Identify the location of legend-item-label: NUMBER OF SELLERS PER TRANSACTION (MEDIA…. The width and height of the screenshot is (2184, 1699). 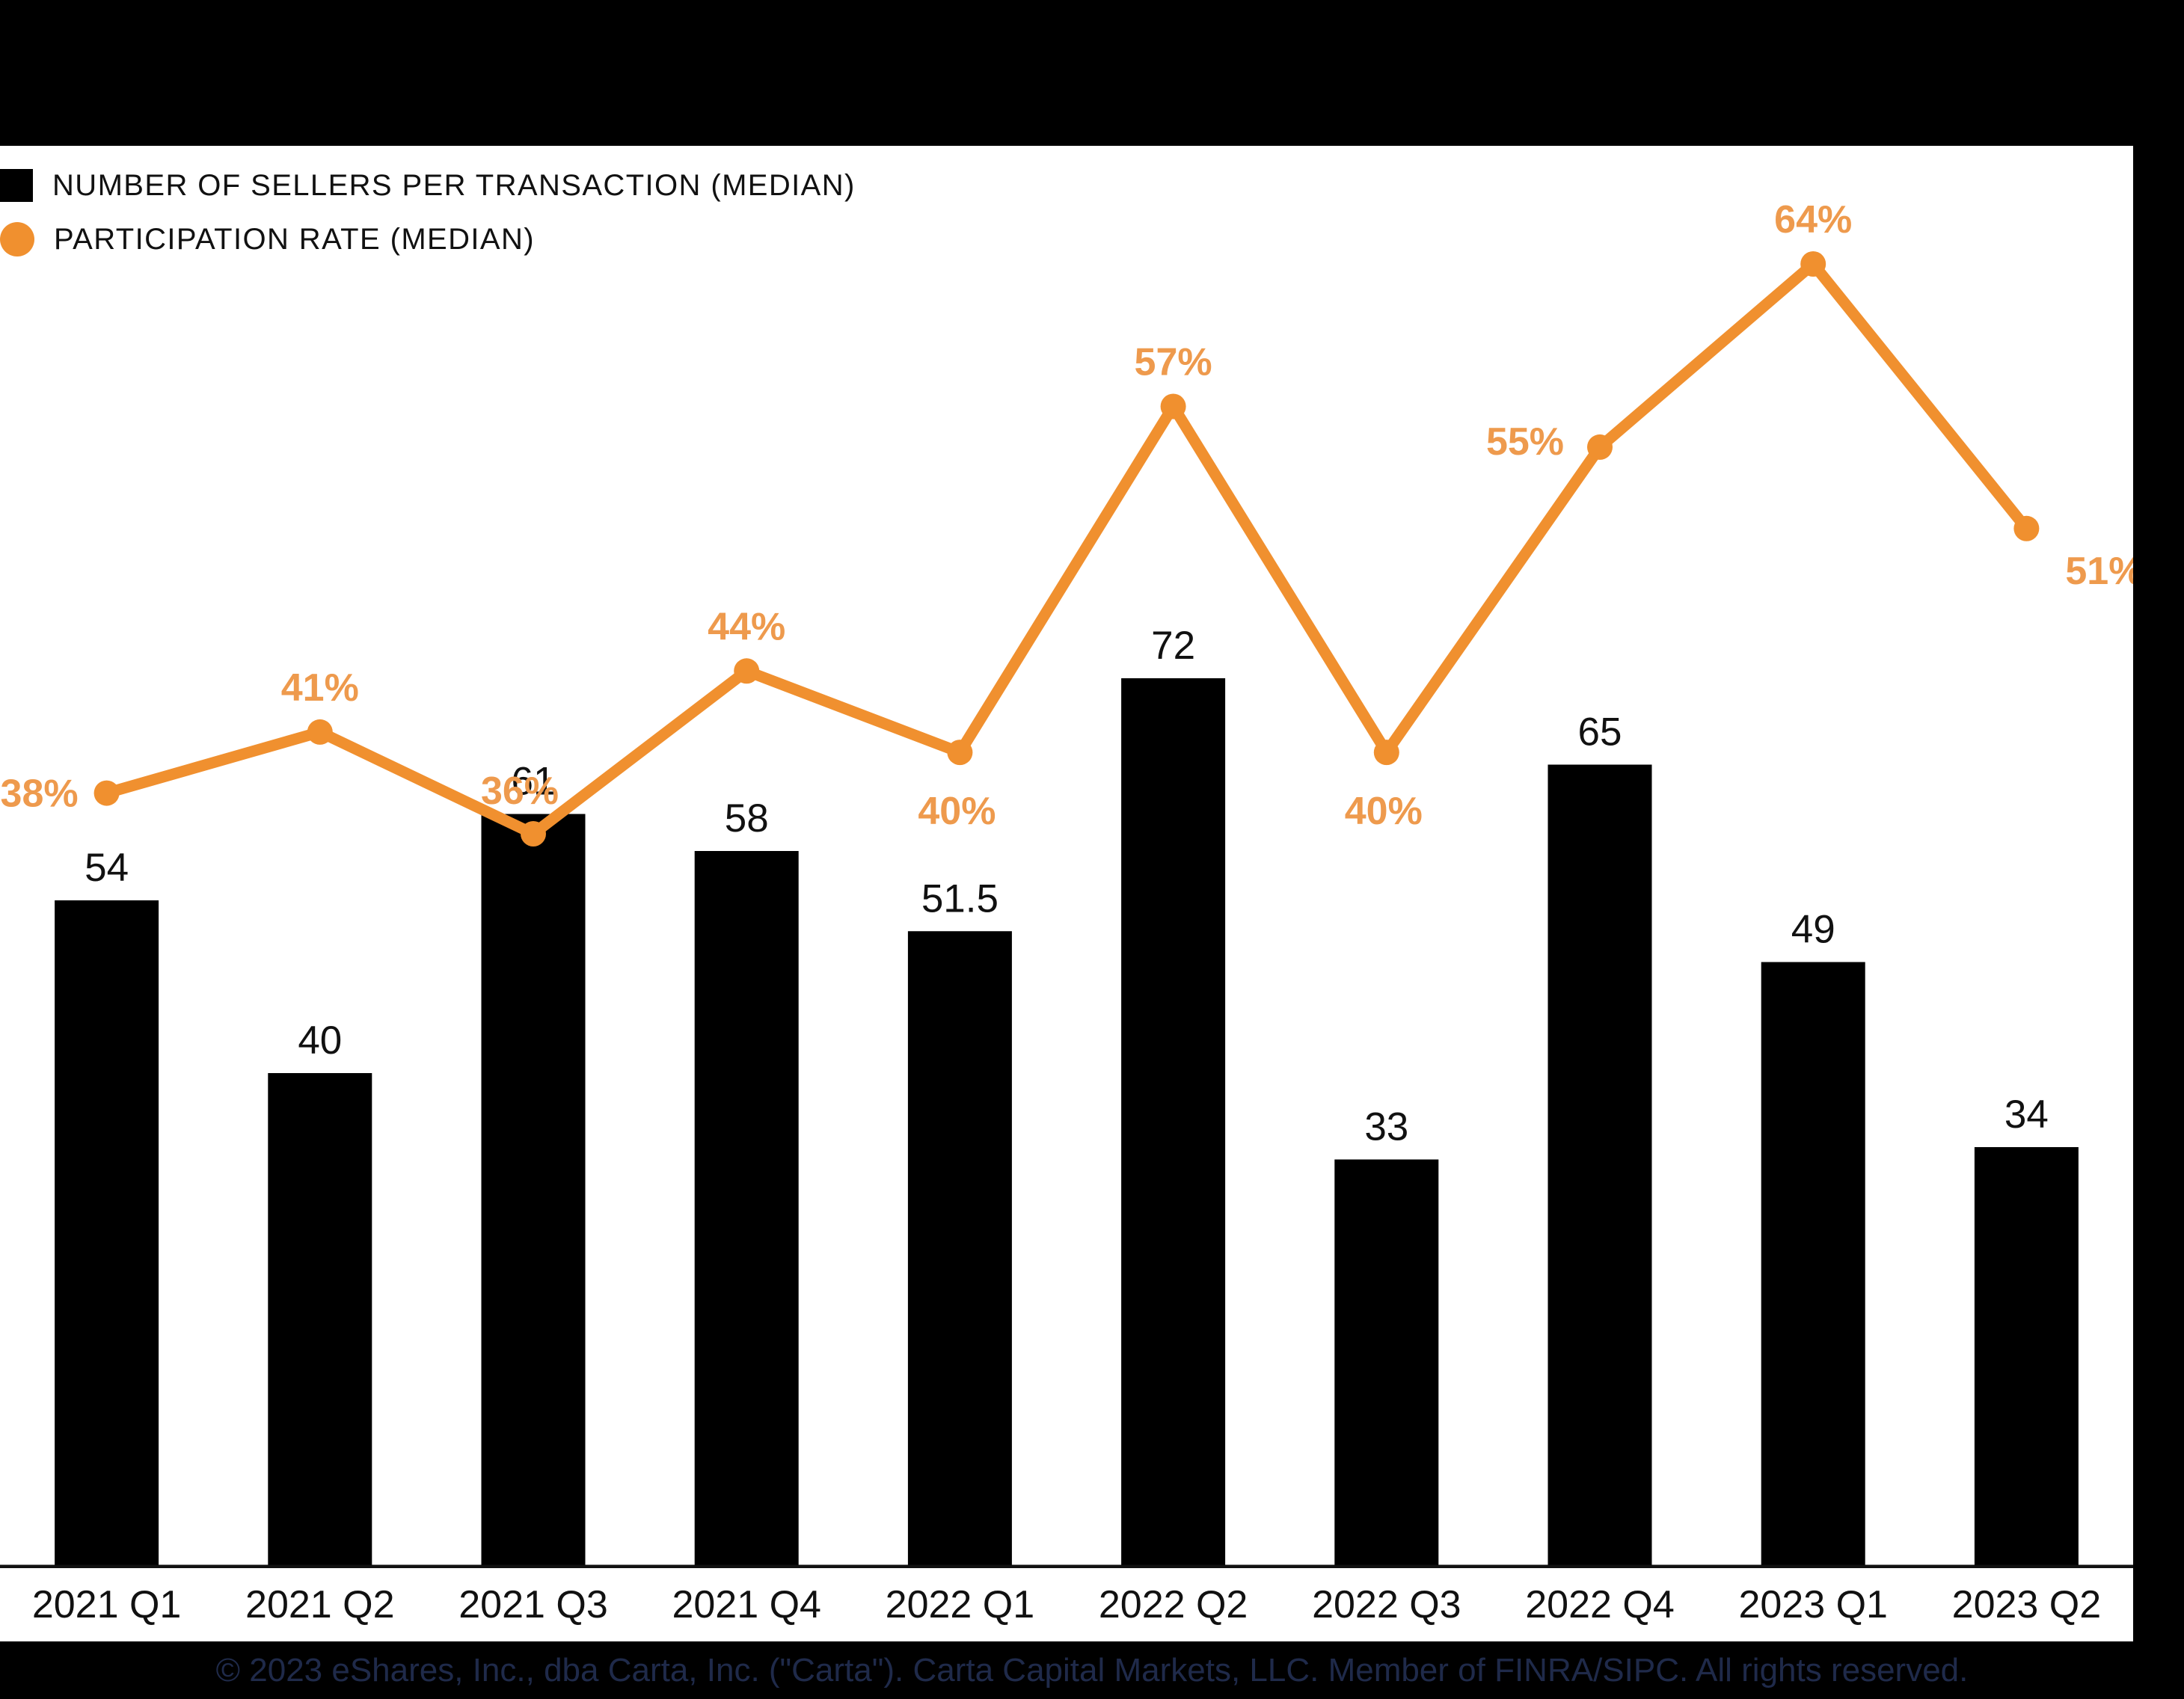
(454, 185).